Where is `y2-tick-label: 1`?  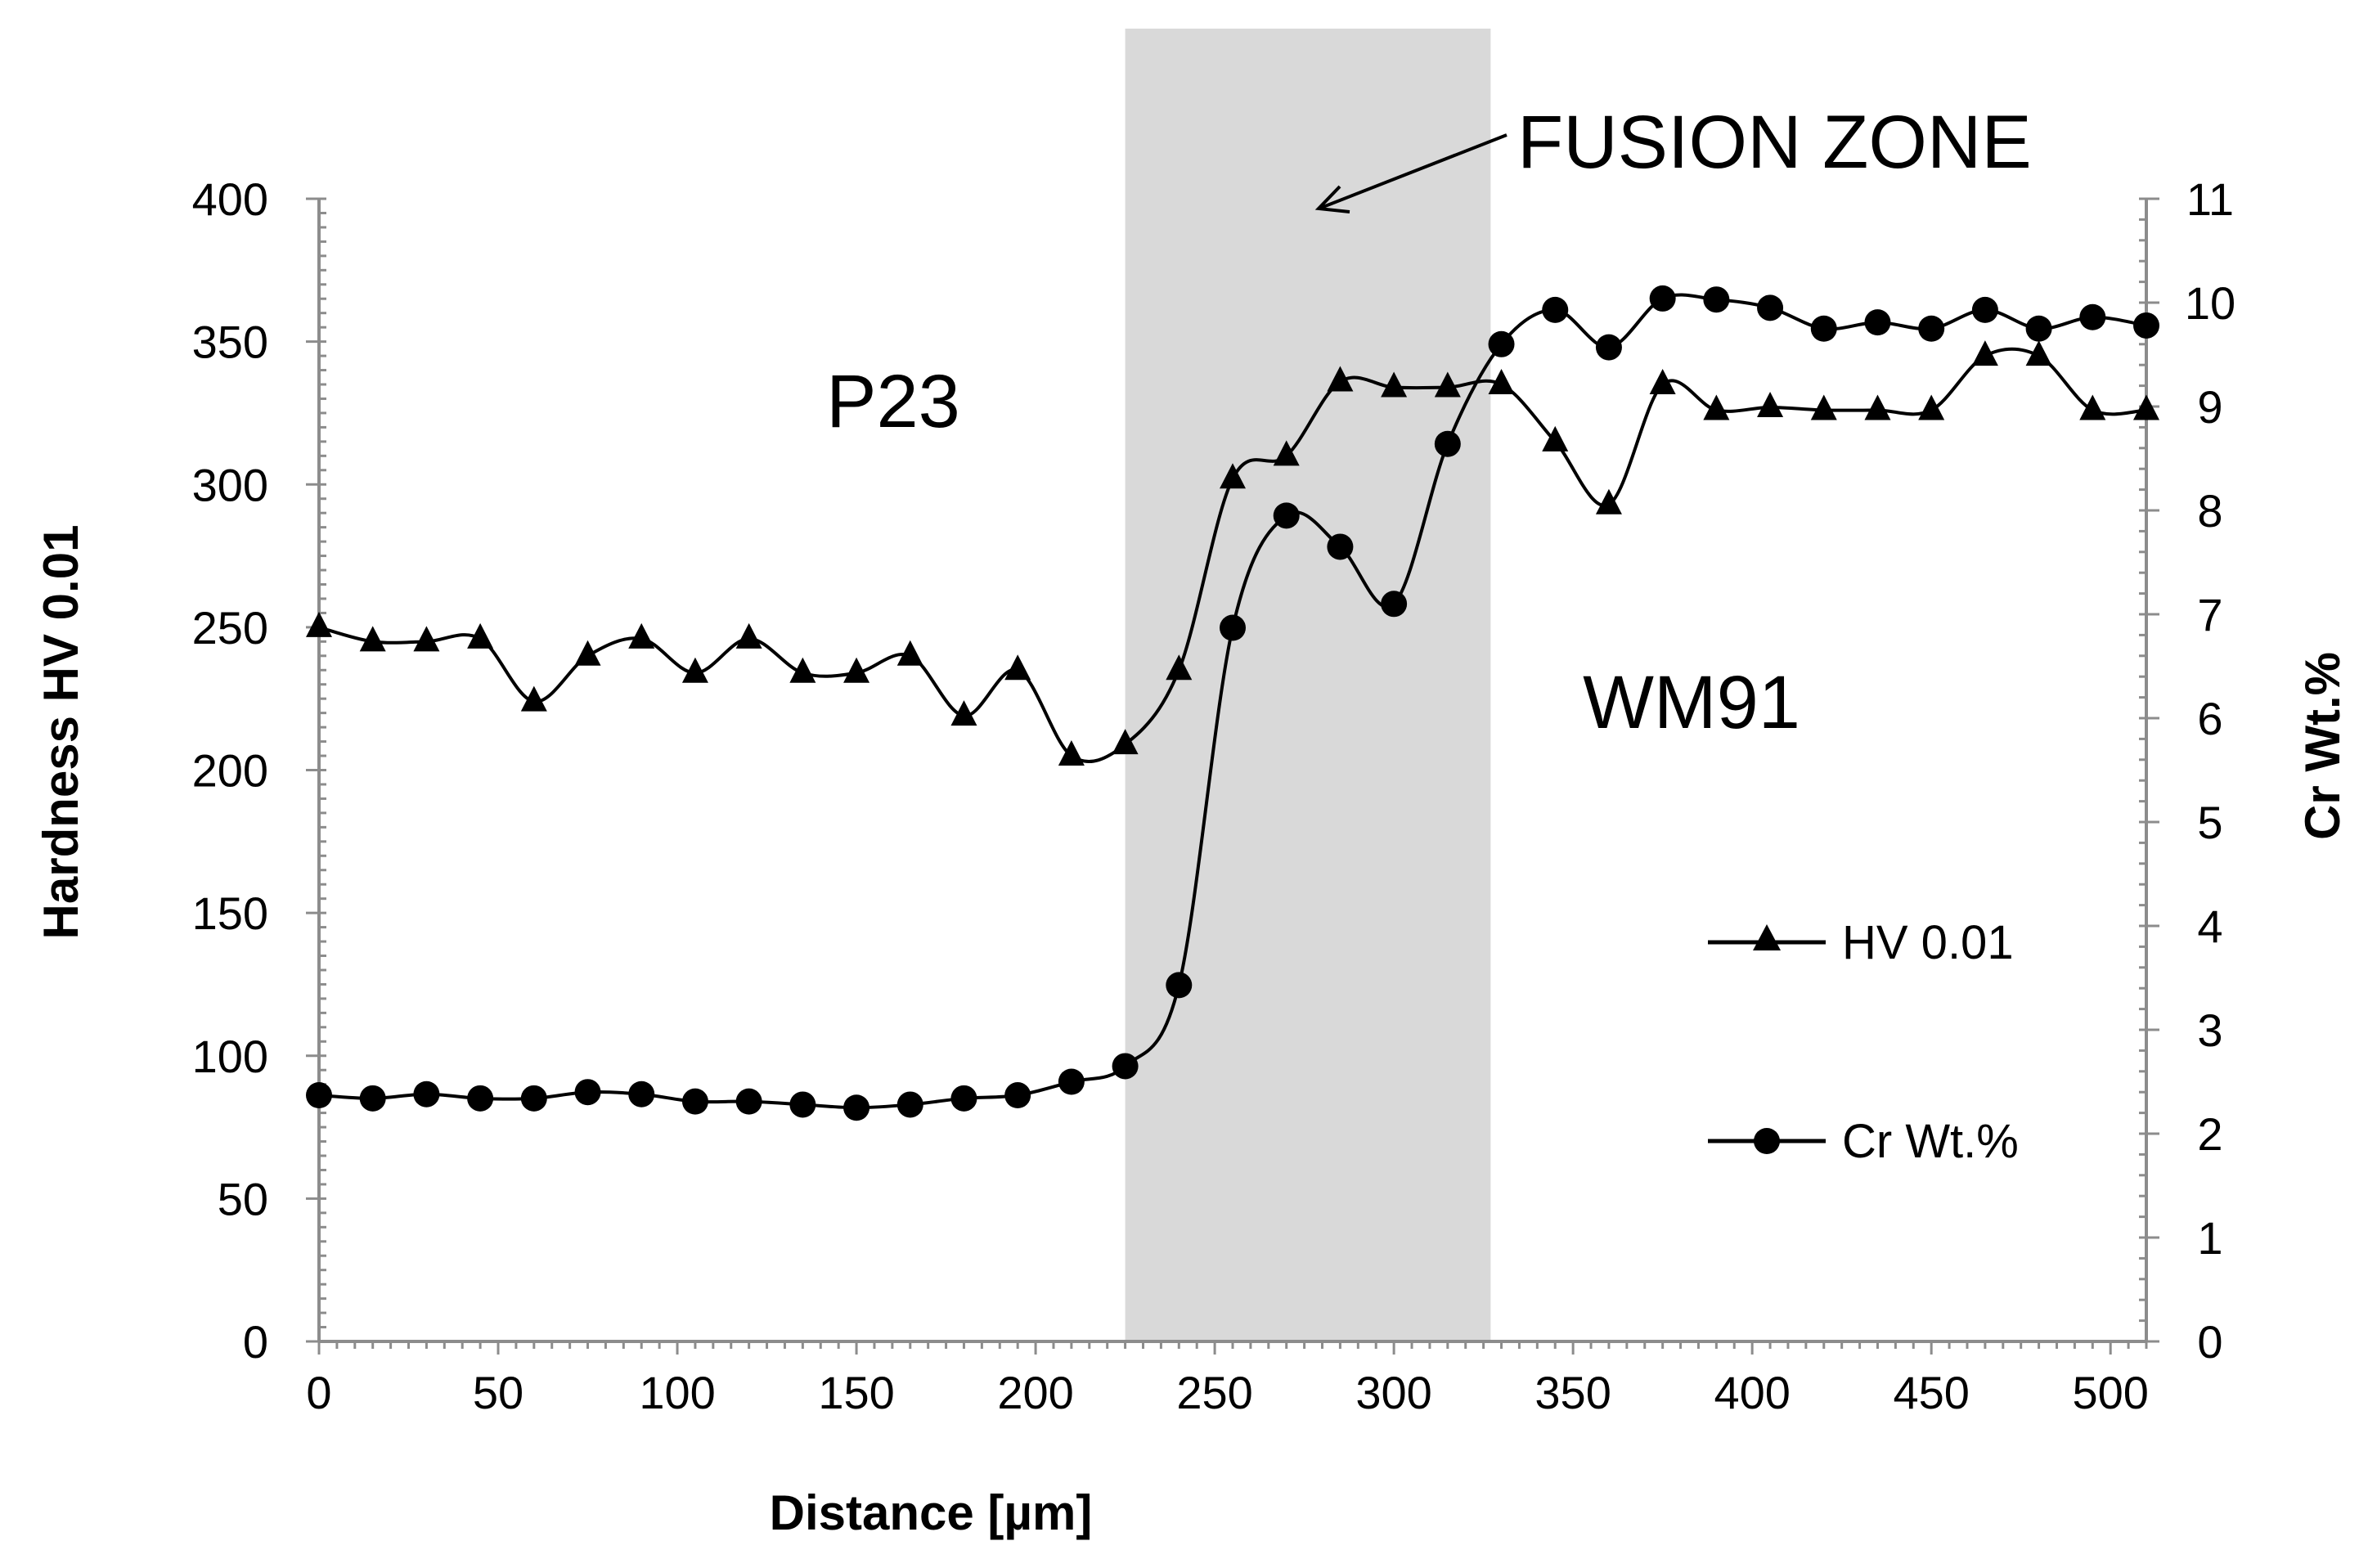
y2-tick-label: 1 is located at coordinates (2209, 1238).